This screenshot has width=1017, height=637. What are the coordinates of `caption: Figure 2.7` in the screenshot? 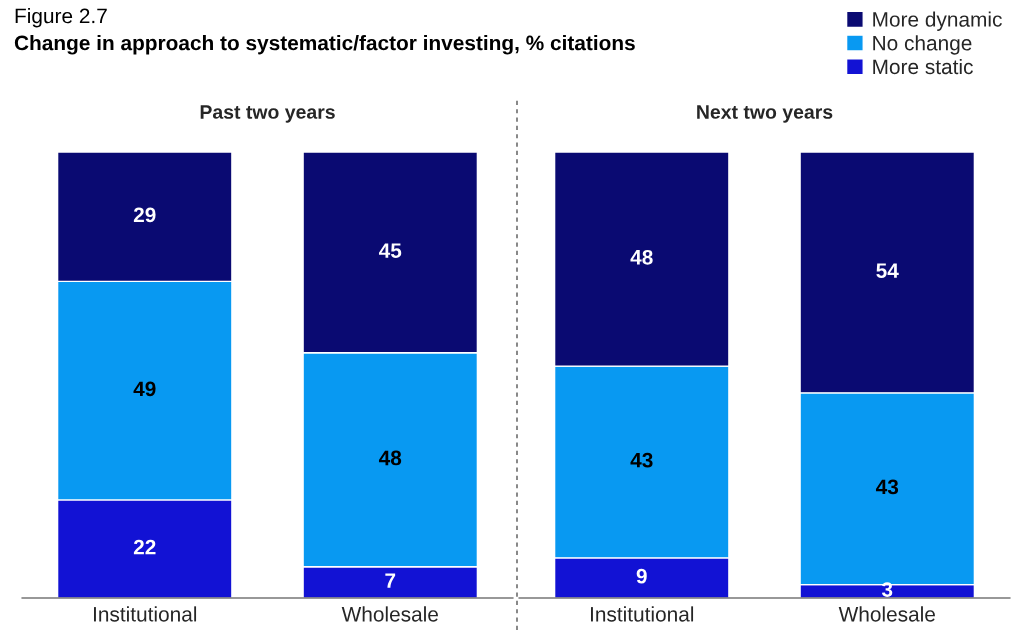 It's located at (61, 18).